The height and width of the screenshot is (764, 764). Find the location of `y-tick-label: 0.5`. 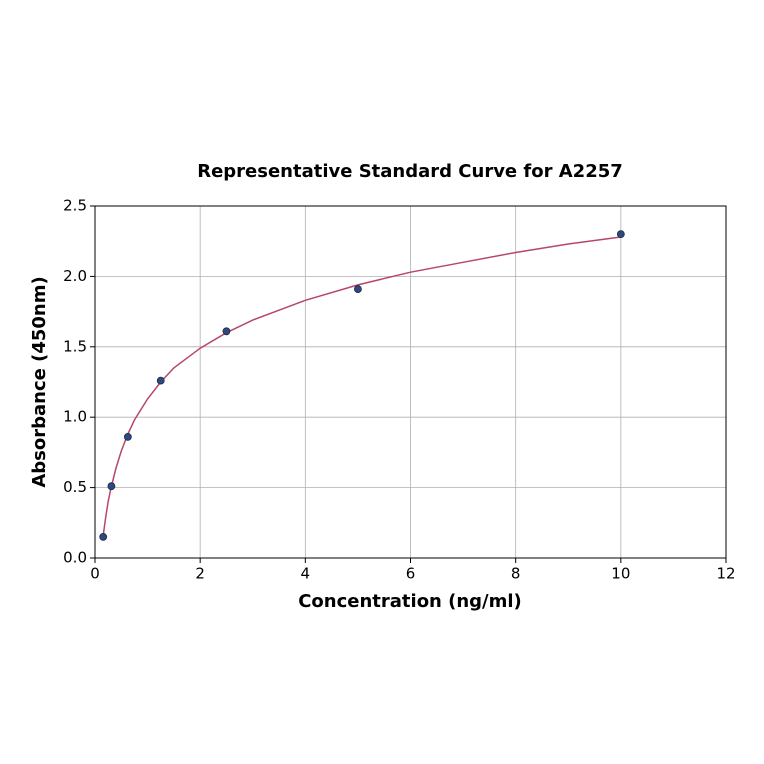

y-tick-label: 0.5 is located at coordinates (75, 487).